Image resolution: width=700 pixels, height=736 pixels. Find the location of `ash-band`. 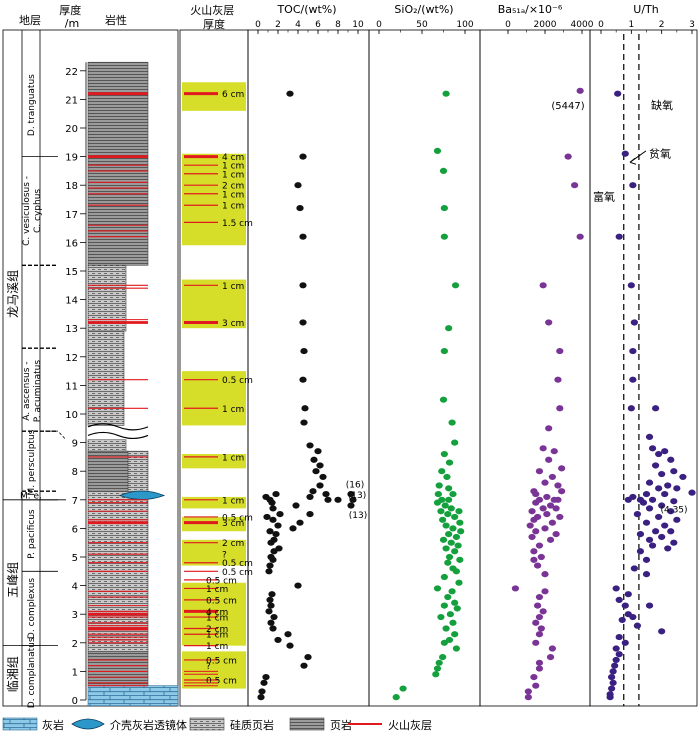

ash-band is located at coordinates (214, 461).